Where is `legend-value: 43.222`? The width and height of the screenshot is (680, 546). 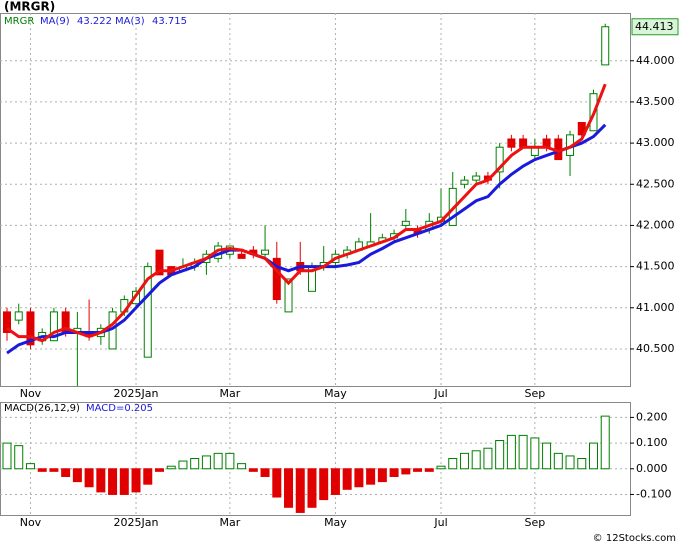 legend-value: 43.222 is located at coordinates (94, 21).